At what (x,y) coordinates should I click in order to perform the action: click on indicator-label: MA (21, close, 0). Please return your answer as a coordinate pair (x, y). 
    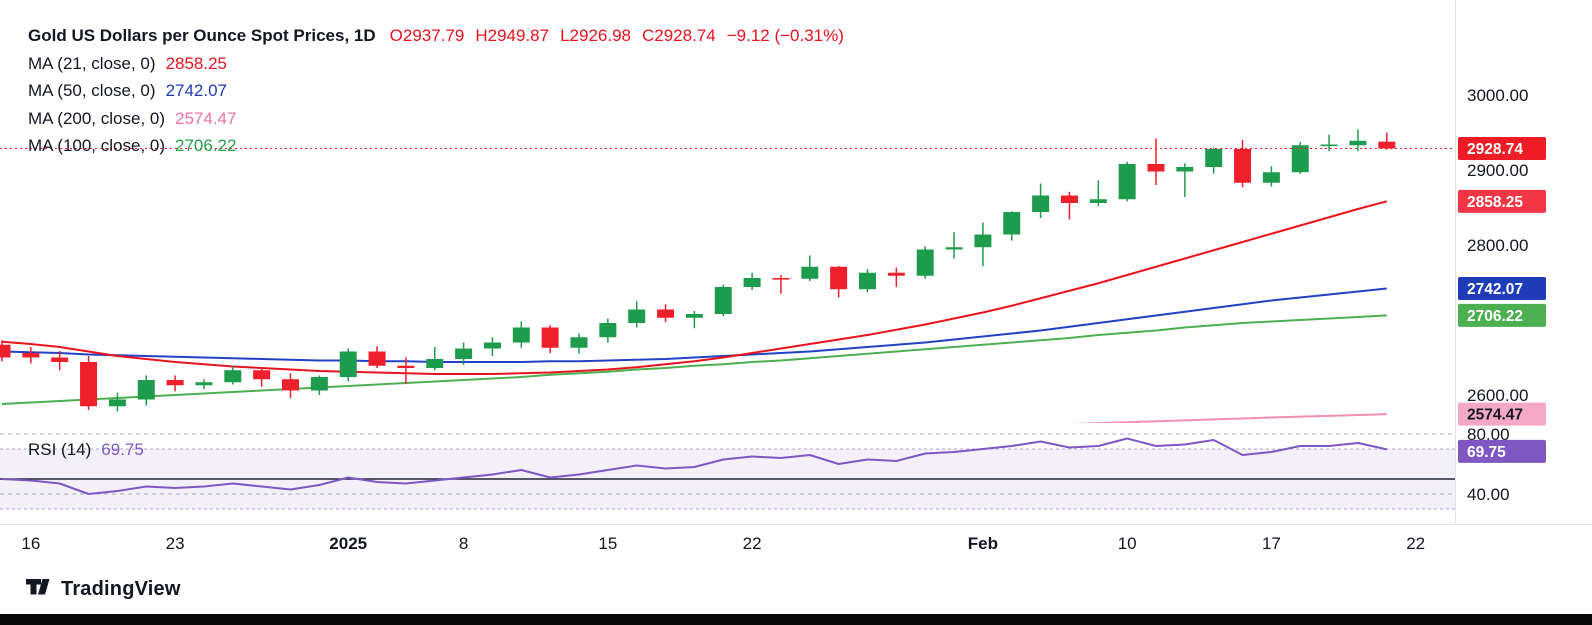
    Looking at the image, I should click on (92, 63).